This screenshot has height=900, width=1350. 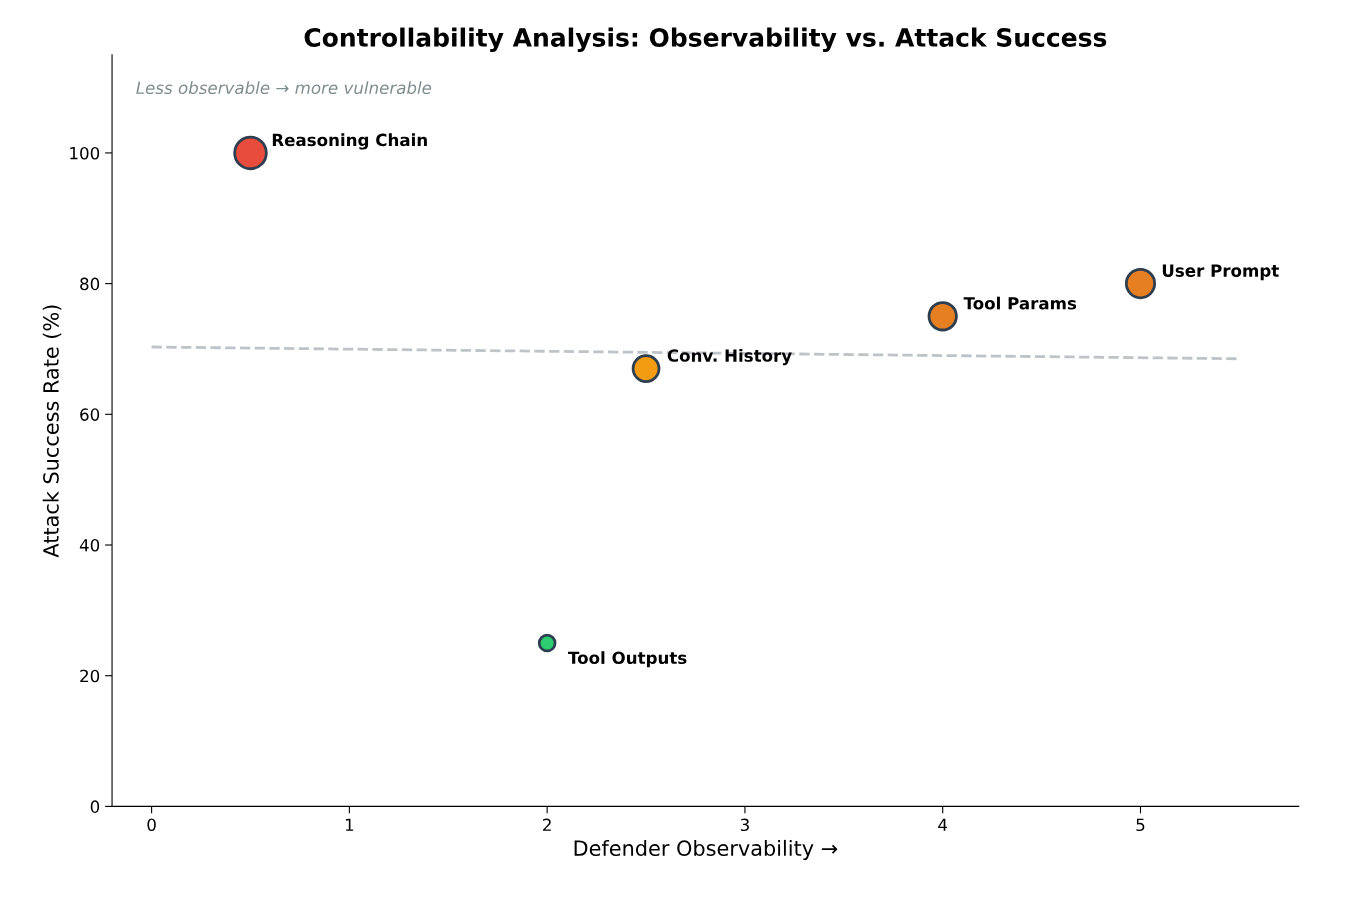 What do you see at coordinates (85, 153) in the screenshot?
I see `y-tick-label: 100` at bounding box center [85, 153].